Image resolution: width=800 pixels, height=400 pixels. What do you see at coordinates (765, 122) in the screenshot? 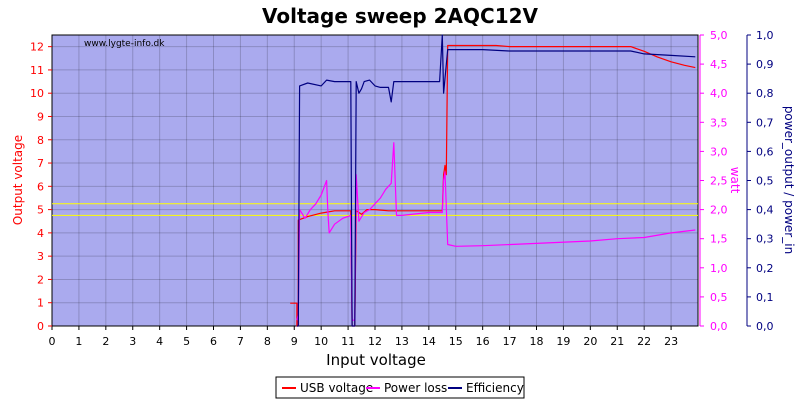
I see `y-right-efficiency-tick-label: 0,7` at bounding box center [765, 122].